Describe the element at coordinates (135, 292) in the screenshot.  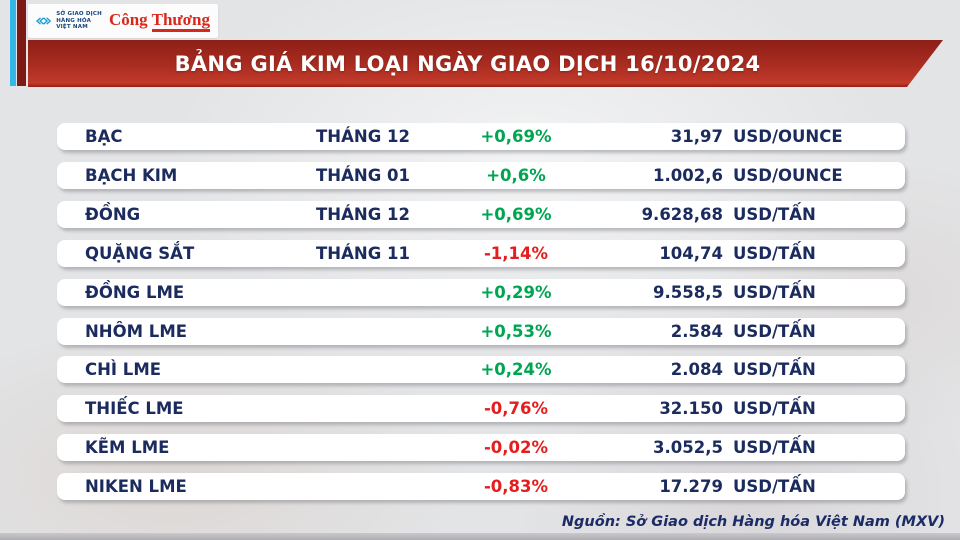
I see `commodity-name: ĐỒNG LME` at that location.